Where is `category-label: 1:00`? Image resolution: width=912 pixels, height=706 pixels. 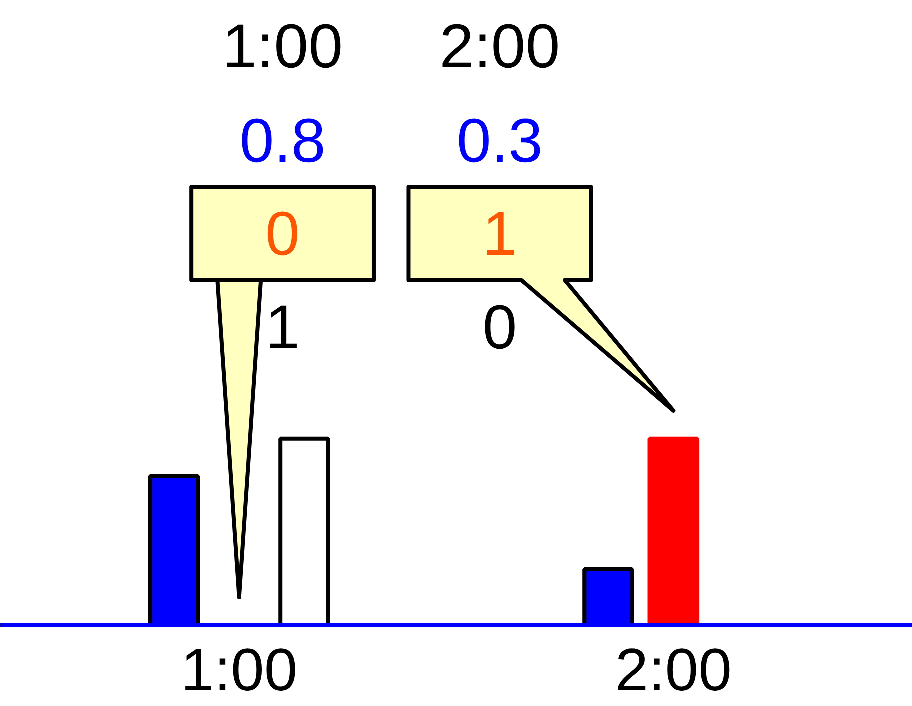
category-label: 1:00 is located at coordinates (283, 47).